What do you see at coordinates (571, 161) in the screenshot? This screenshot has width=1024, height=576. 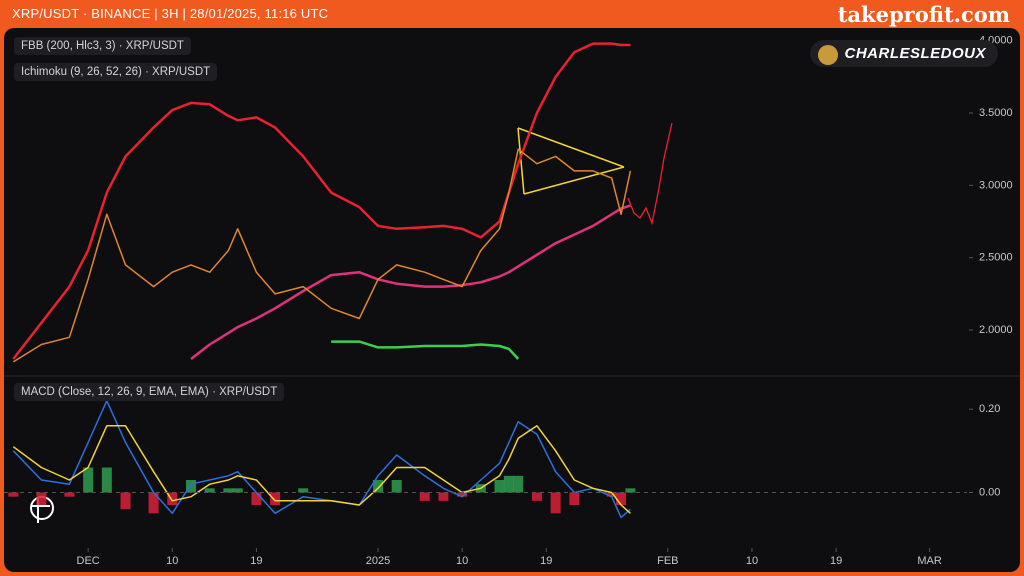 I see `triangle-annotation` at bounding box center [571, 161].